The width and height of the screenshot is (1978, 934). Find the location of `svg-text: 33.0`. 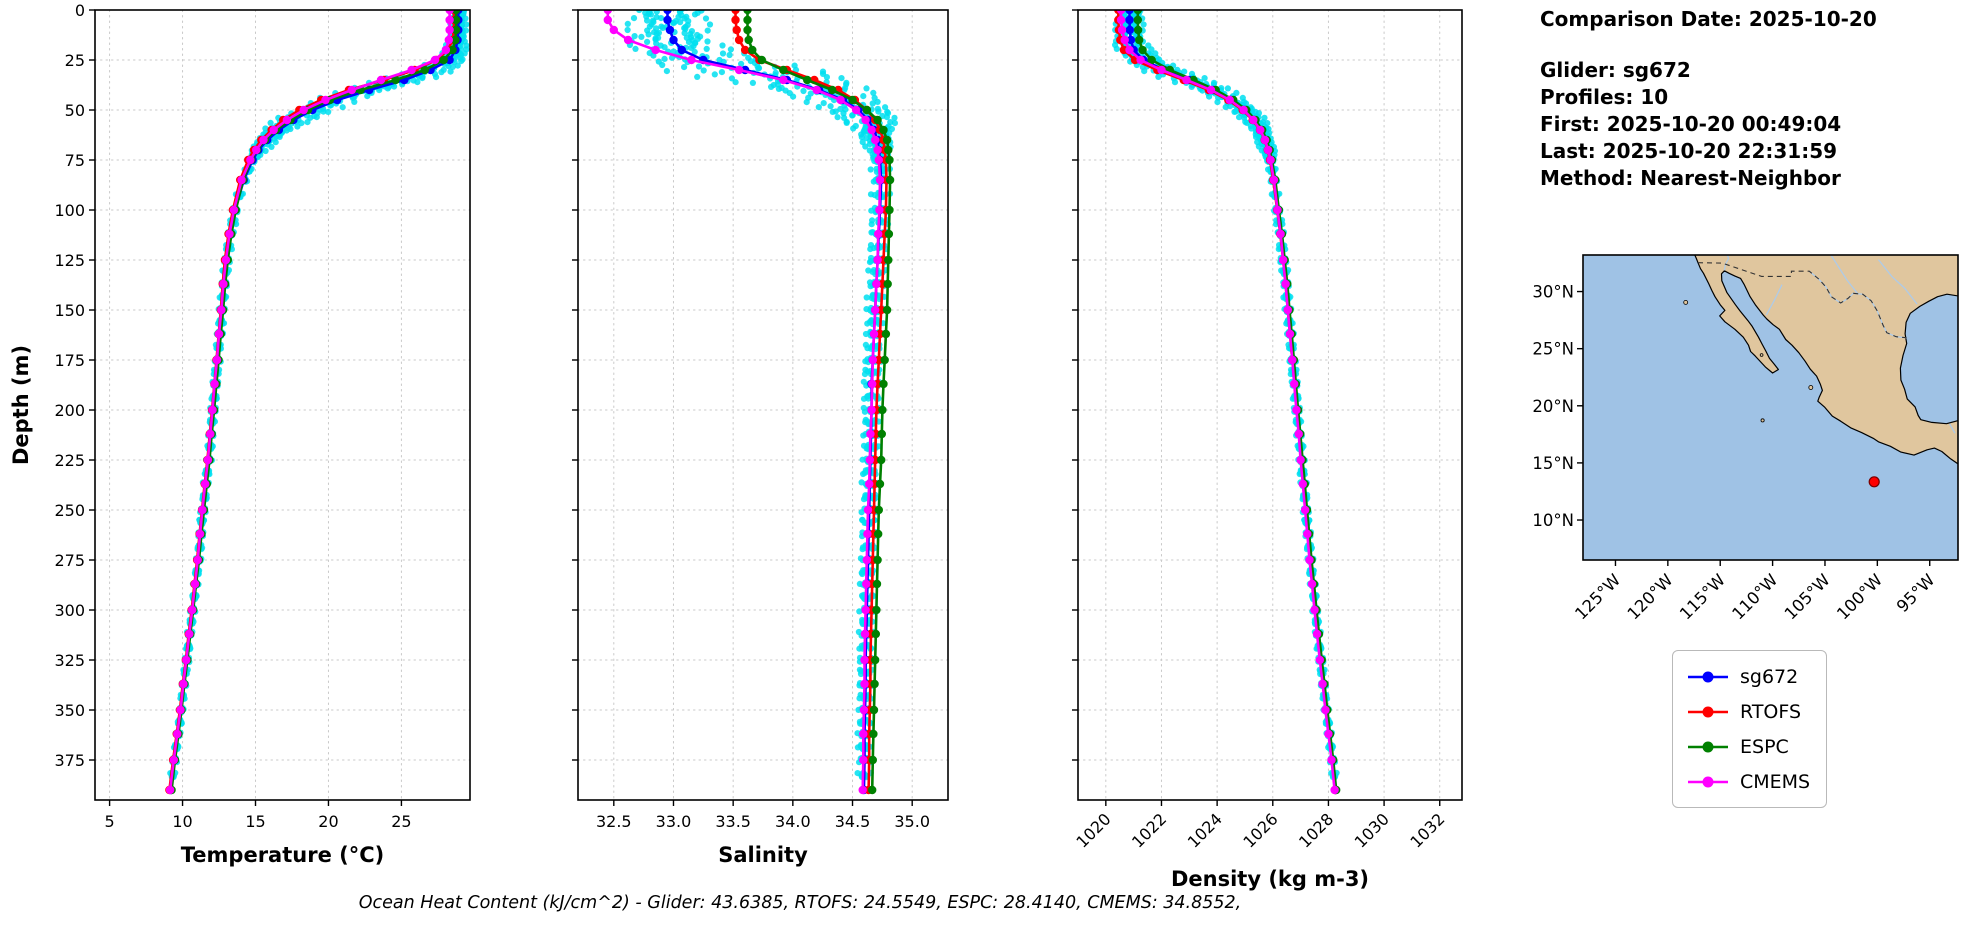

svg-text: 33.0 is located at coordinates (674, 821).